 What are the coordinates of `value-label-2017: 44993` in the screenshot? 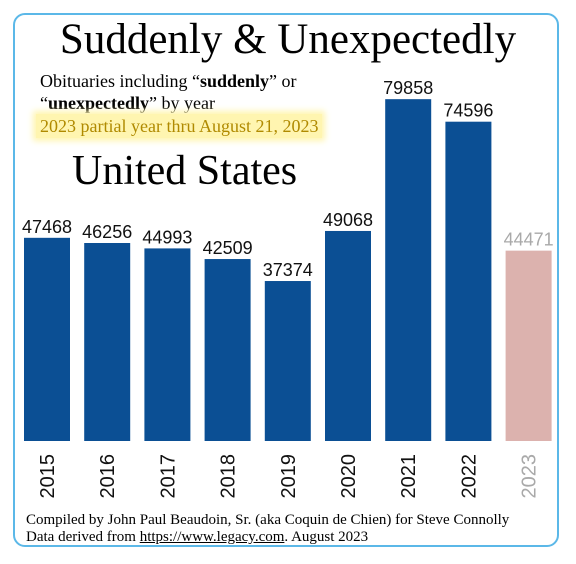 It's located at (167, 237).